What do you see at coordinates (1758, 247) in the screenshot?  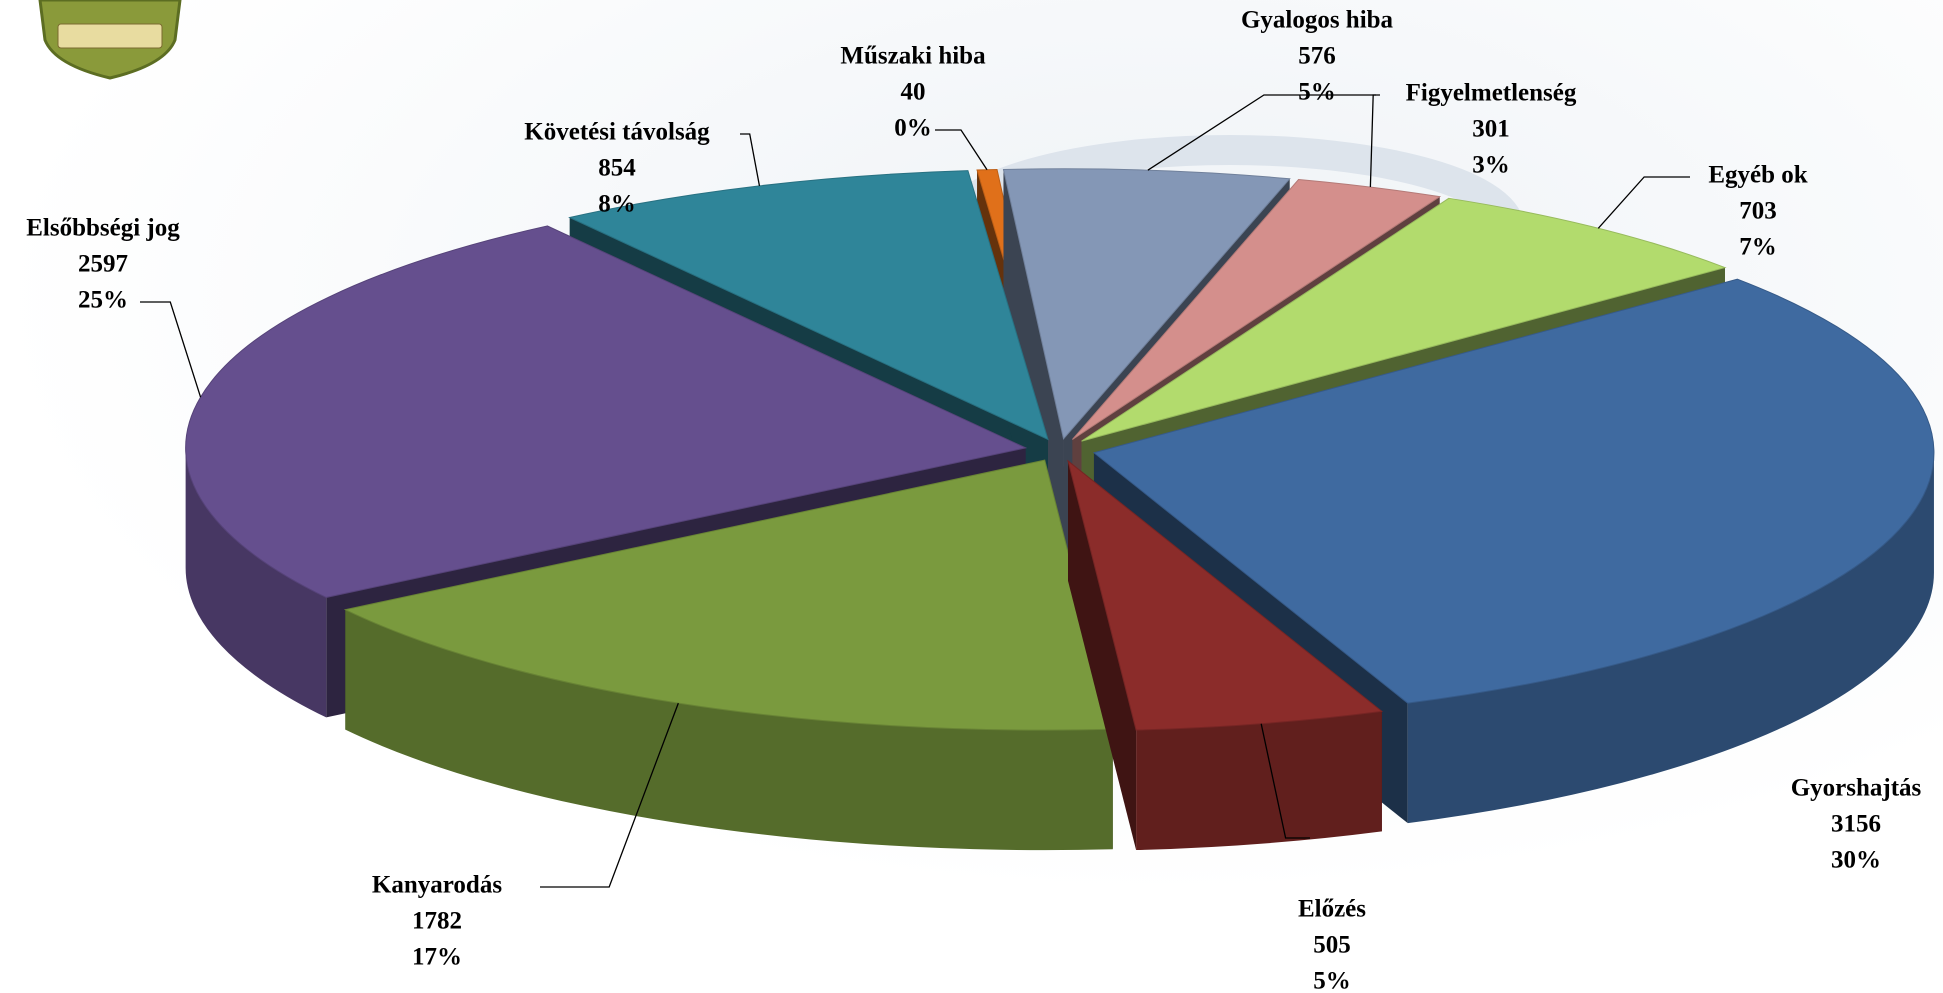 I see `percent-label: 7%` at bounding box center [1758, 247].